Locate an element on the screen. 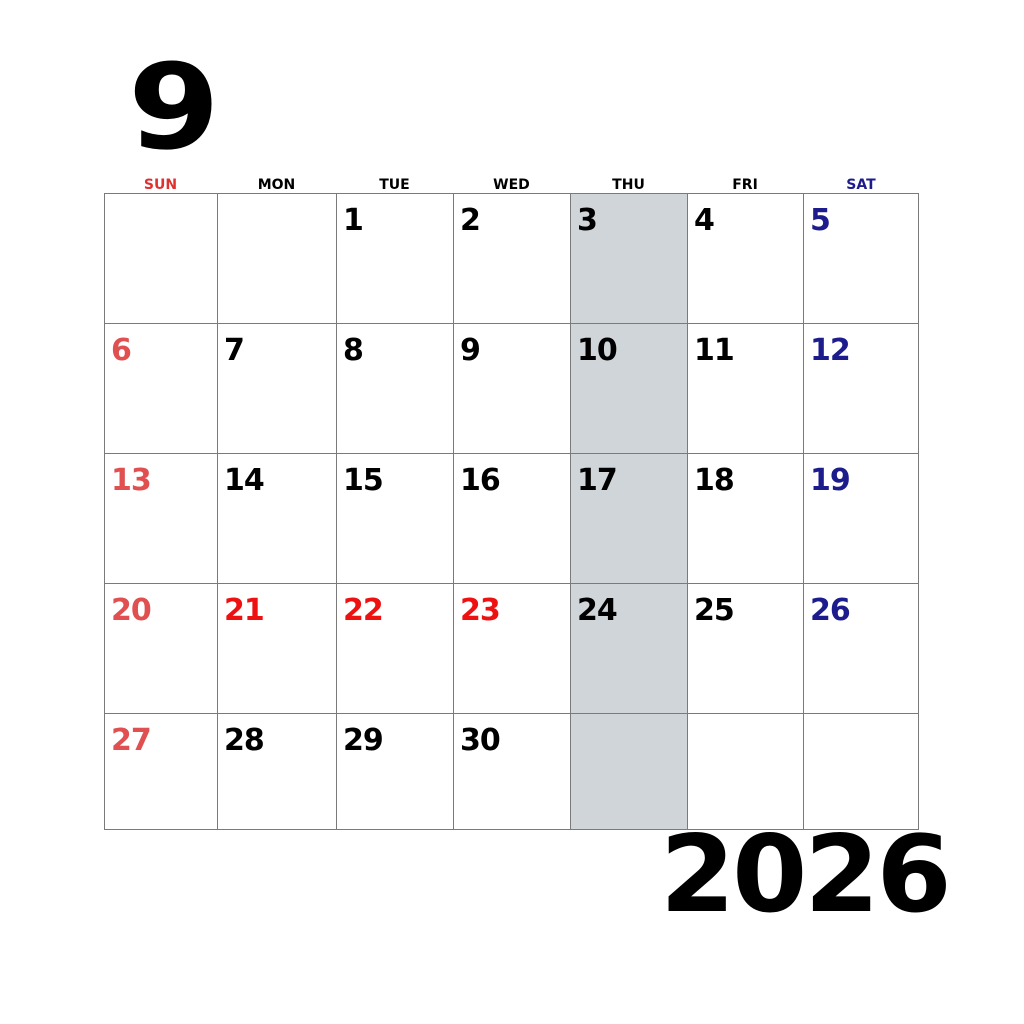 This screenshot has width=1024, height=1024. day-19: 19 is located at coordinates (830, 480).